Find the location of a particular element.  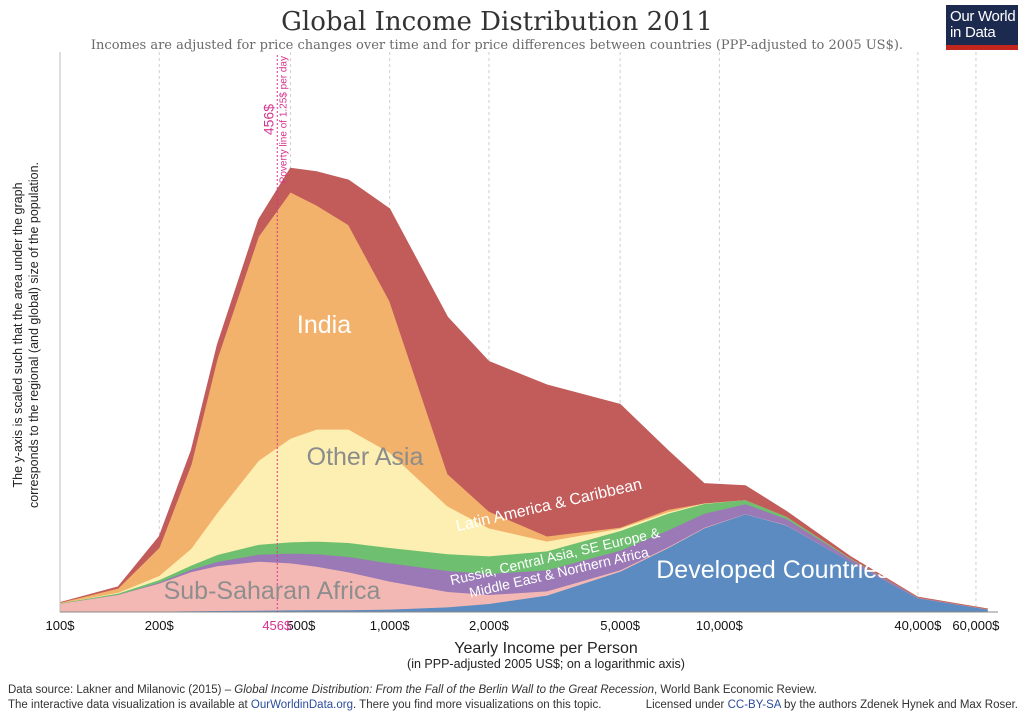

our-world-in-data-logo: Our World in Data is located at coordinates (982, 27).